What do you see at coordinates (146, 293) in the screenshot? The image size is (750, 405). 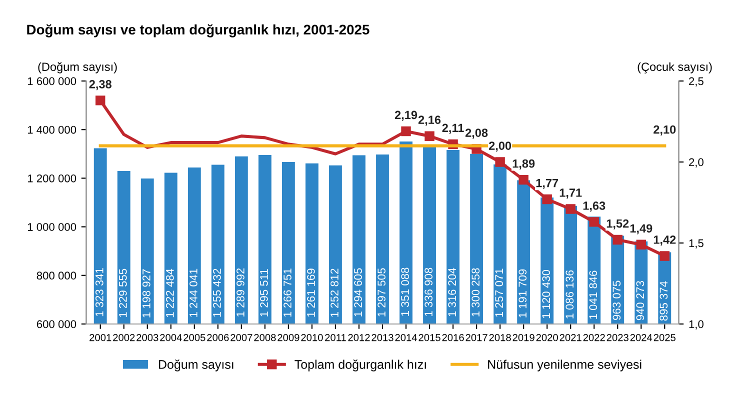 I see `data-label: 1 198 927` at bounding box center [146, 293].